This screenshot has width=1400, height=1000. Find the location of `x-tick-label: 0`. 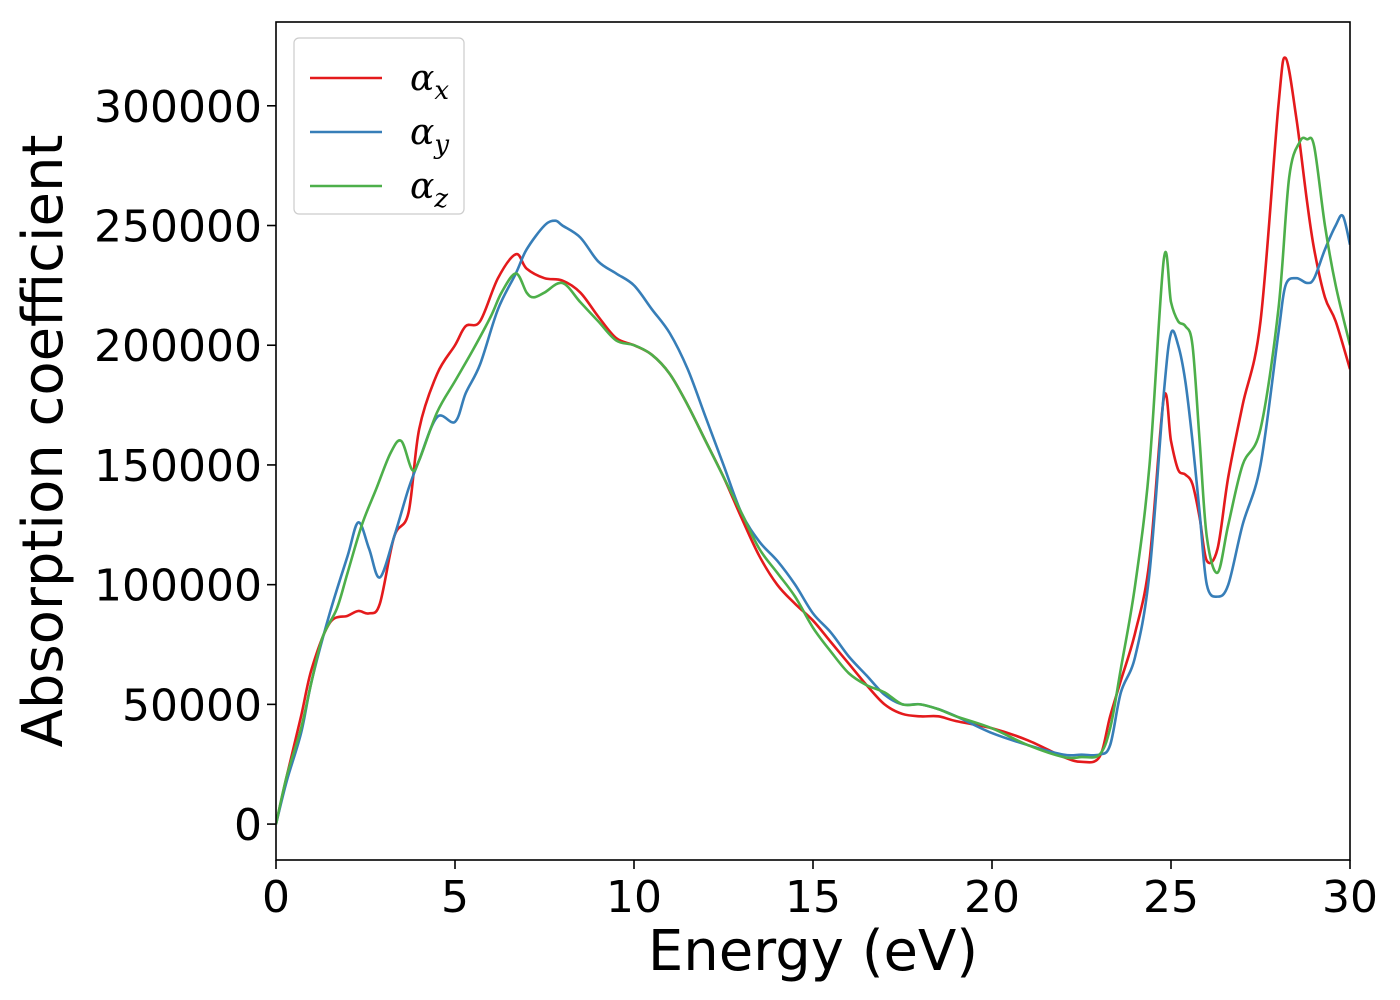

x-tick-label: 0 is located at coordinates (276, 897).